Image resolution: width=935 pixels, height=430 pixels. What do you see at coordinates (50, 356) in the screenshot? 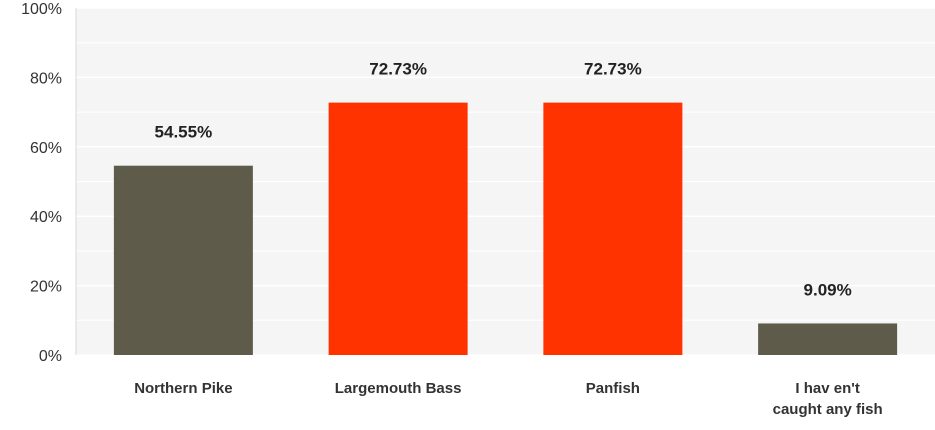
I see `y-tick-label: 0%` at bounding box center [50, 356].